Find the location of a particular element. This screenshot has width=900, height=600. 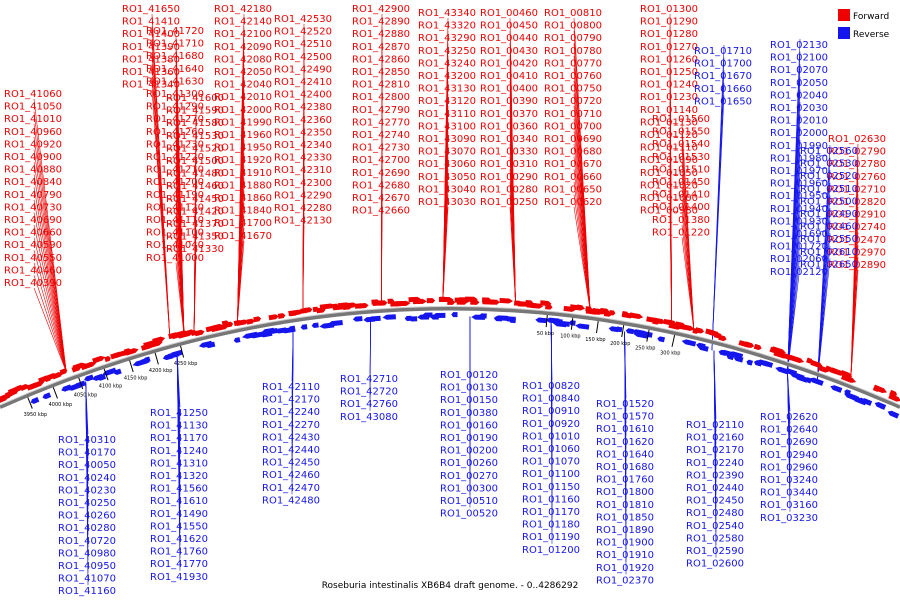

reverse-gene-label: RO1_02120 is located at coordinates (799, 272).